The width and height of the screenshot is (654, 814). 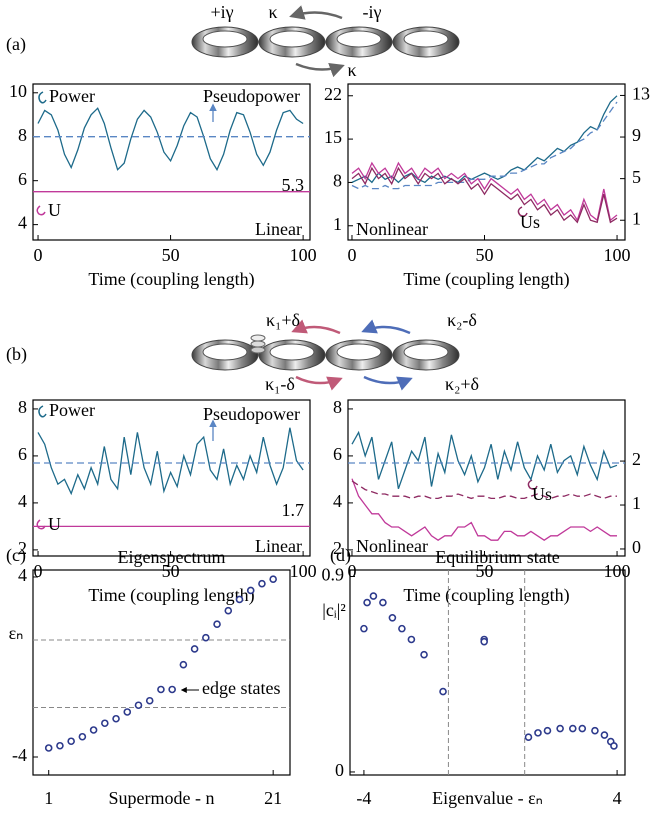 I want to click on series-label: Pseudopower, so click(x=251, y=414).